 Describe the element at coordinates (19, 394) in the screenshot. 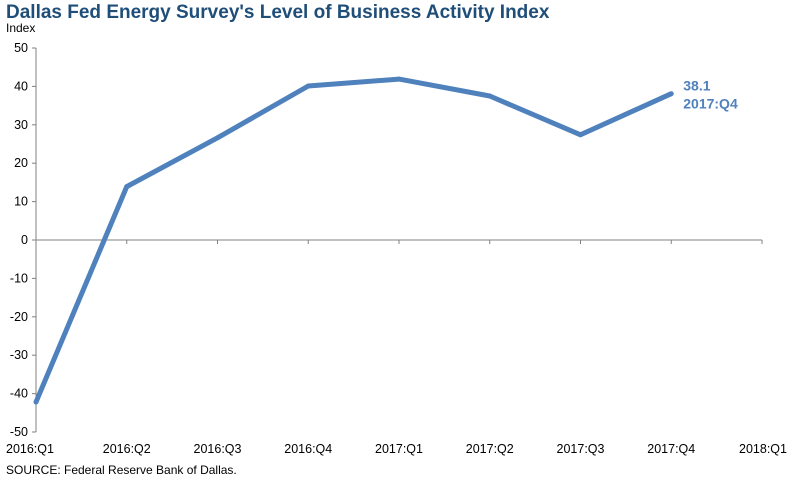

I see `y-tick-label: -40` at that location.